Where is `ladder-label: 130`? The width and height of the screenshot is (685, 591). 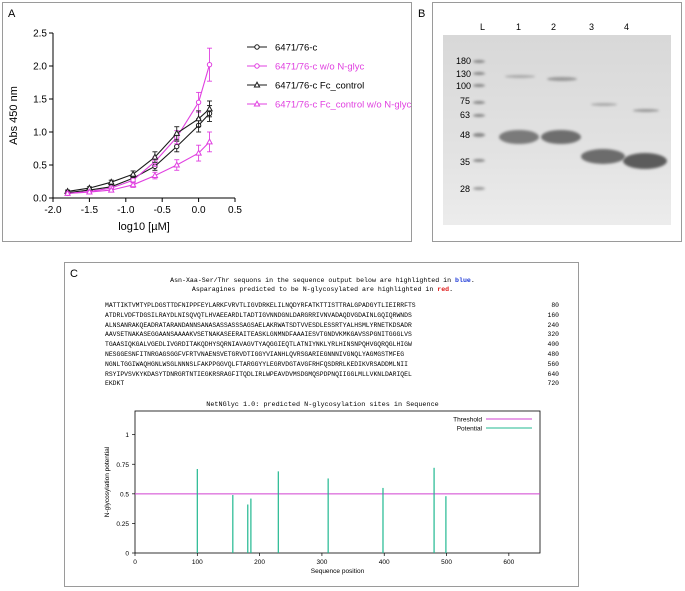
ladder-label: 130 is located at coordinates (464, 74).